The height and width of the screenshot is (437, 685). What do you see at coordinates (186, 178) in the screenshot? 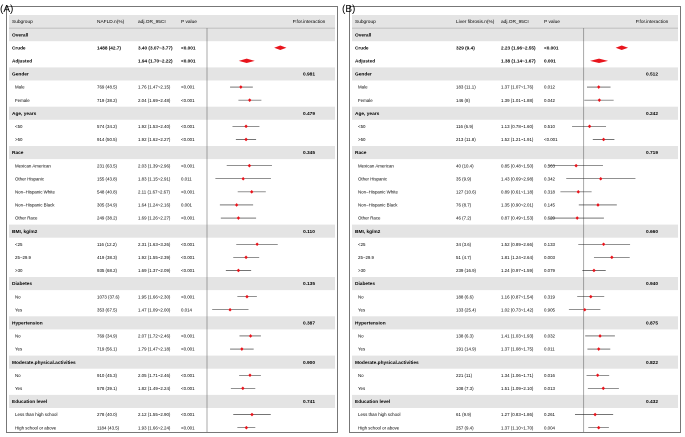
I see `row-p: 0.011` at bounding box center [186, 178].